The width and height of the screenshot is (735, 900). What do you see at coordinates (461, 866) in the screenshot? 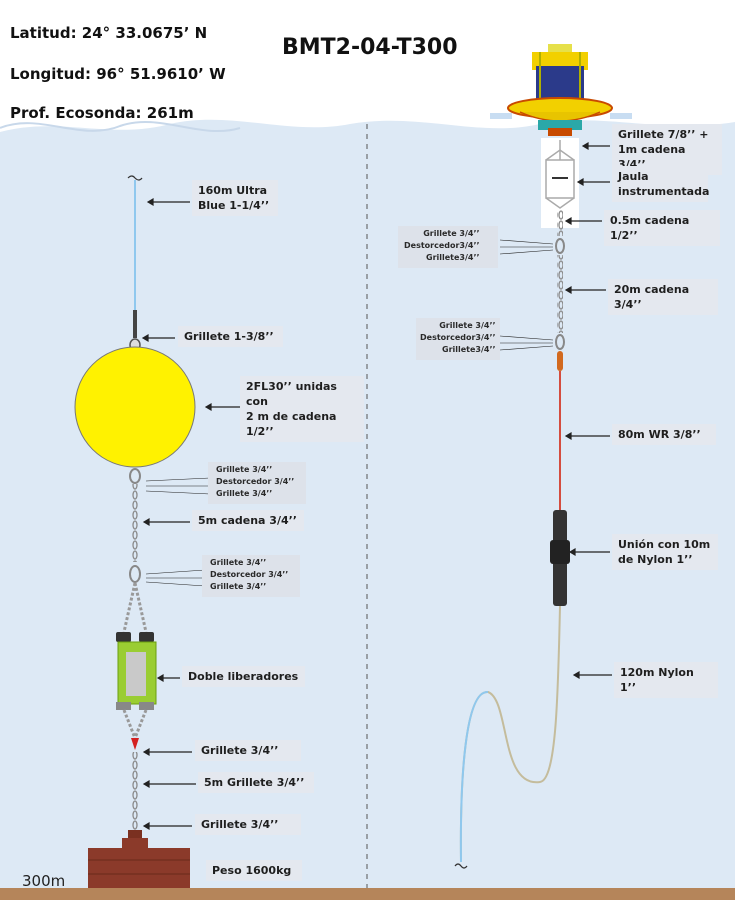
I see `line-end-marker` at bounding box center [461, 866].